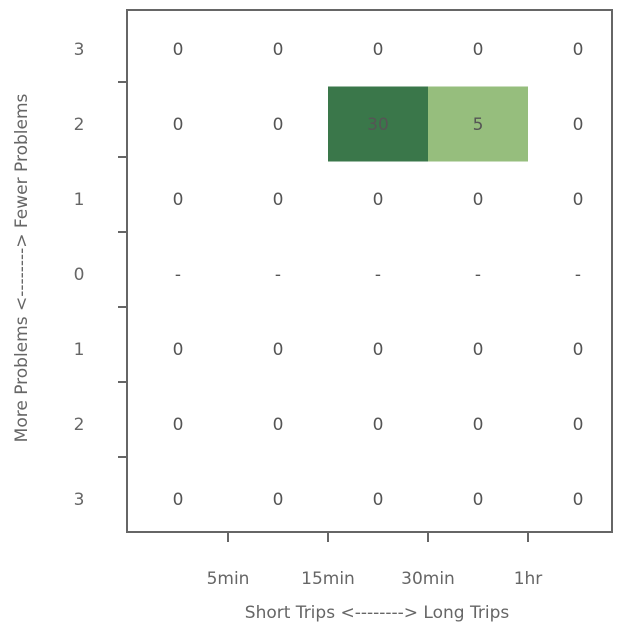 Image resolution: width=637 pixels, height=639 pixels. What do you see at coordinates (178, 275) in the screenshot?
I see `cell-value-r3-c0: -` at bounding box center [178, 275].